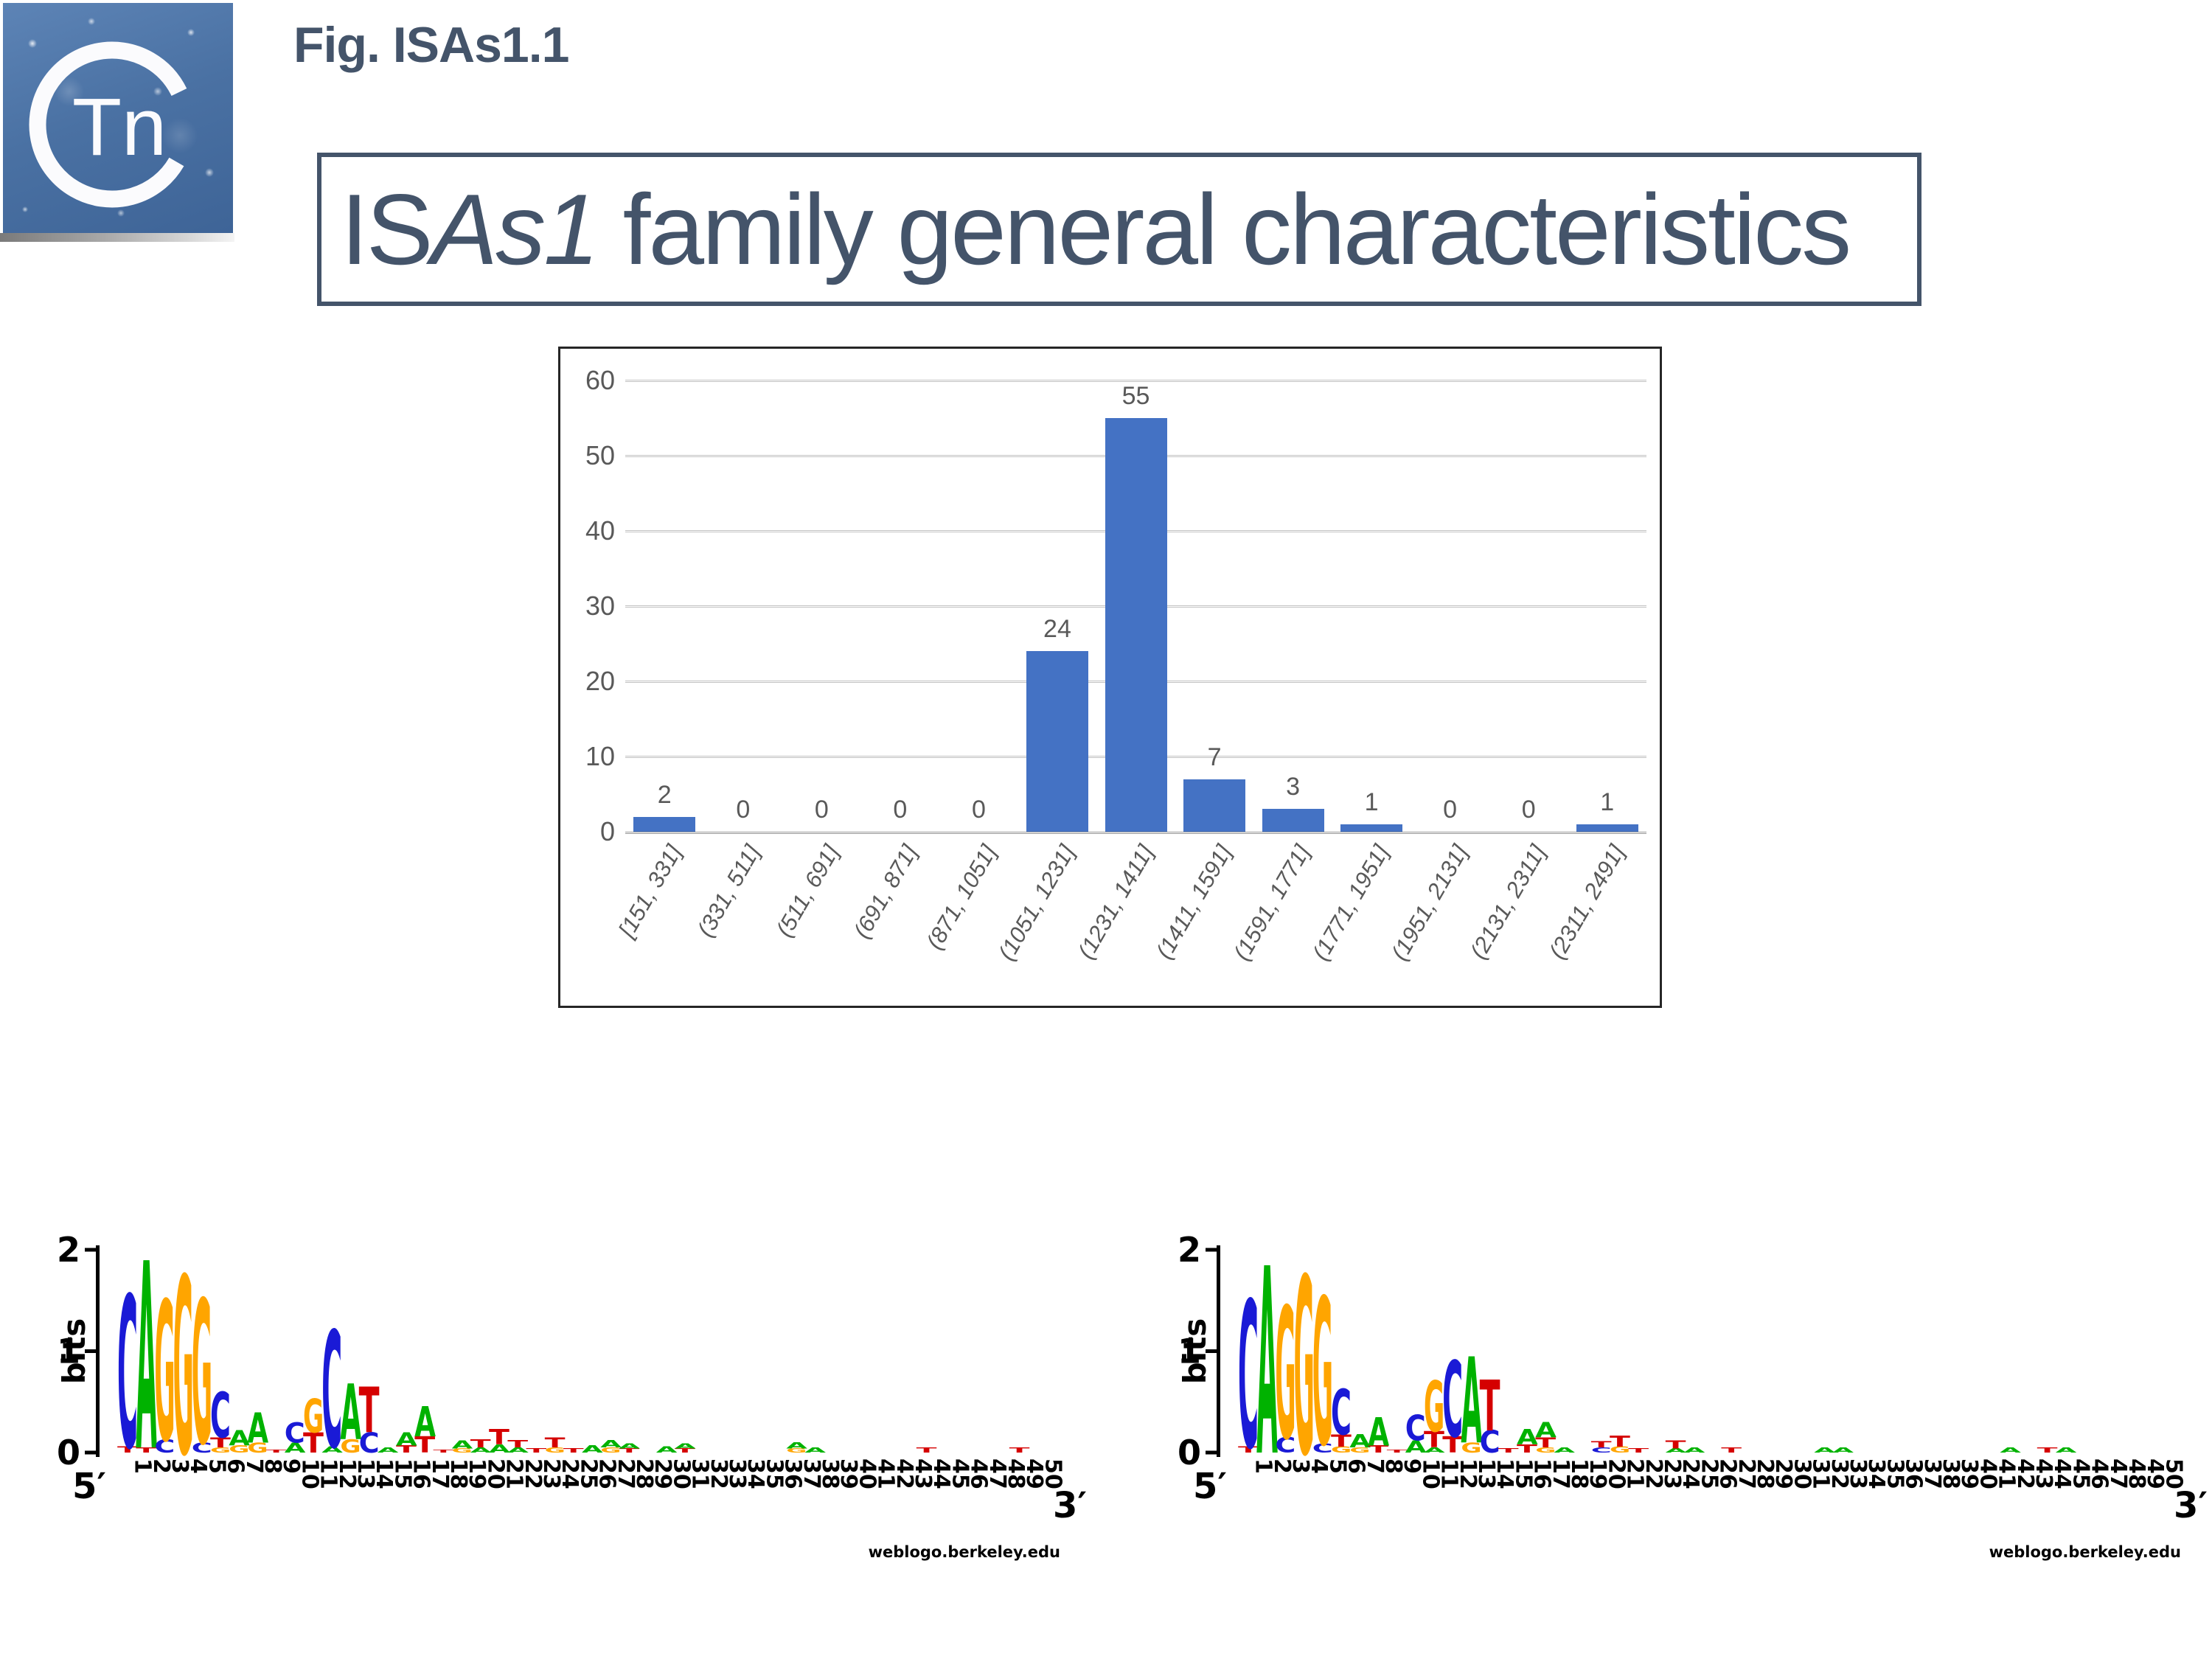 The image size is (2212, 1659). Describe the element at coordinates (1115, 902) in the screenshot. I see `x-axis-label-text: (1231, 1411]` at that location.